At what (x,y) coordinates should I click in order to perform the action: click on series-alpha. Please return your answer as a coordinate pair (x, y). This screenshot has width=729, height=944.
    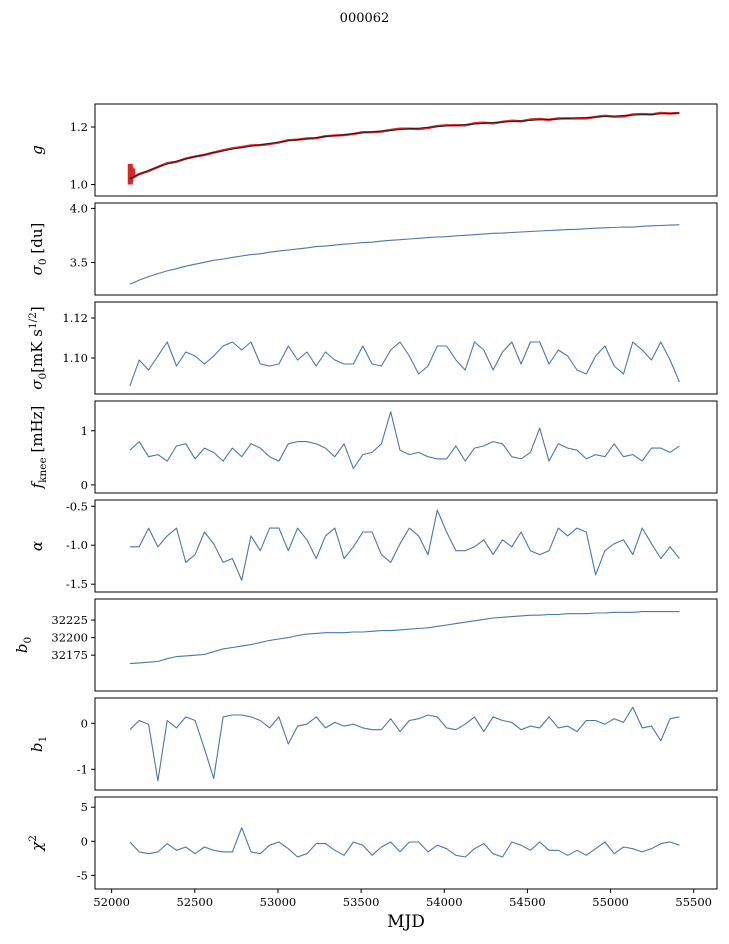
    Looking at the image, I should click on (404, 545).